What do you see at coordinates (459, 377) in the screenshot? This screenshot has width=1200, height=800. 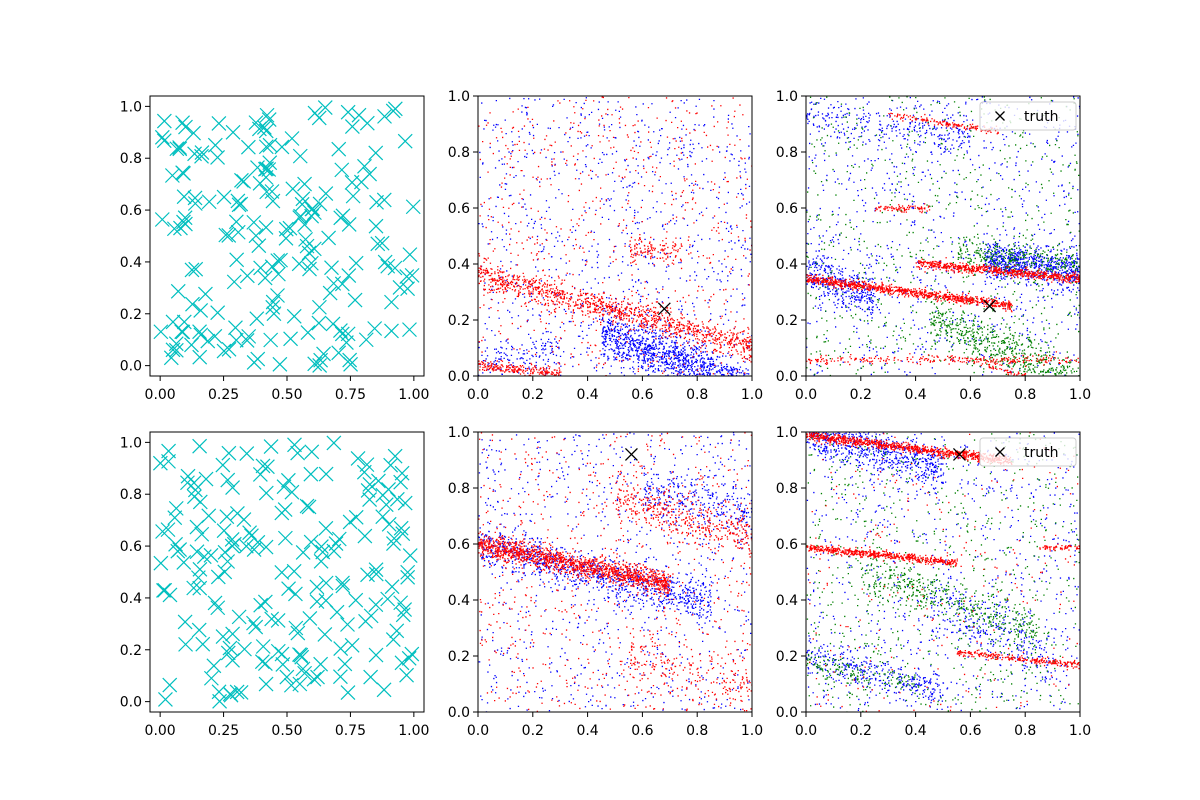 I see `y-tick-label: 0.0` at bounding box center [459, 377].